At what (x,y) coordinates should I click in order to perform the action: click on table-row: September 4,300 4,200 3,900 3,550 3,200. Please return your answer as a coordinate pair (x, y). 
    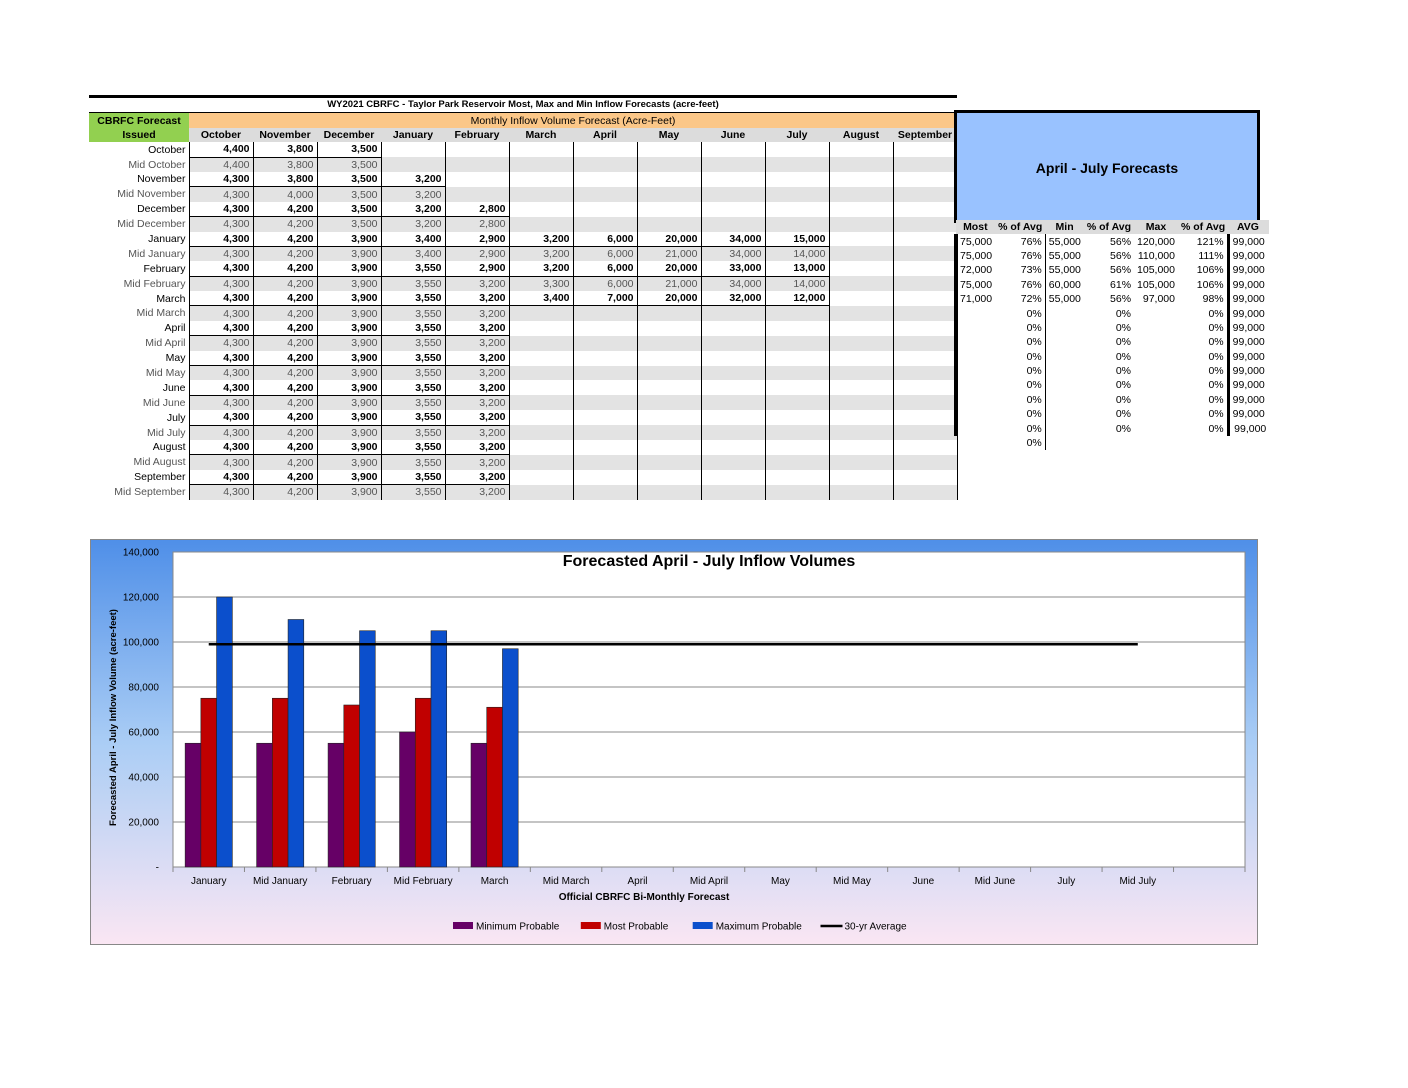
    Looking at the image, I should click on (523, 477).